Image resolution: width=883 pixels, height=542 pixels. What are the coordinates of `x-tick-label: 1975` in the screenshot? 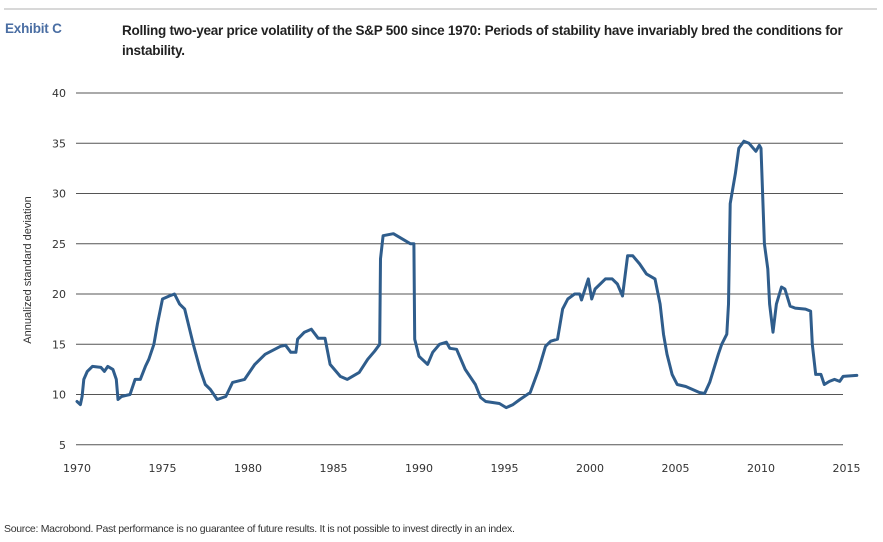 It's located at (163, 468).